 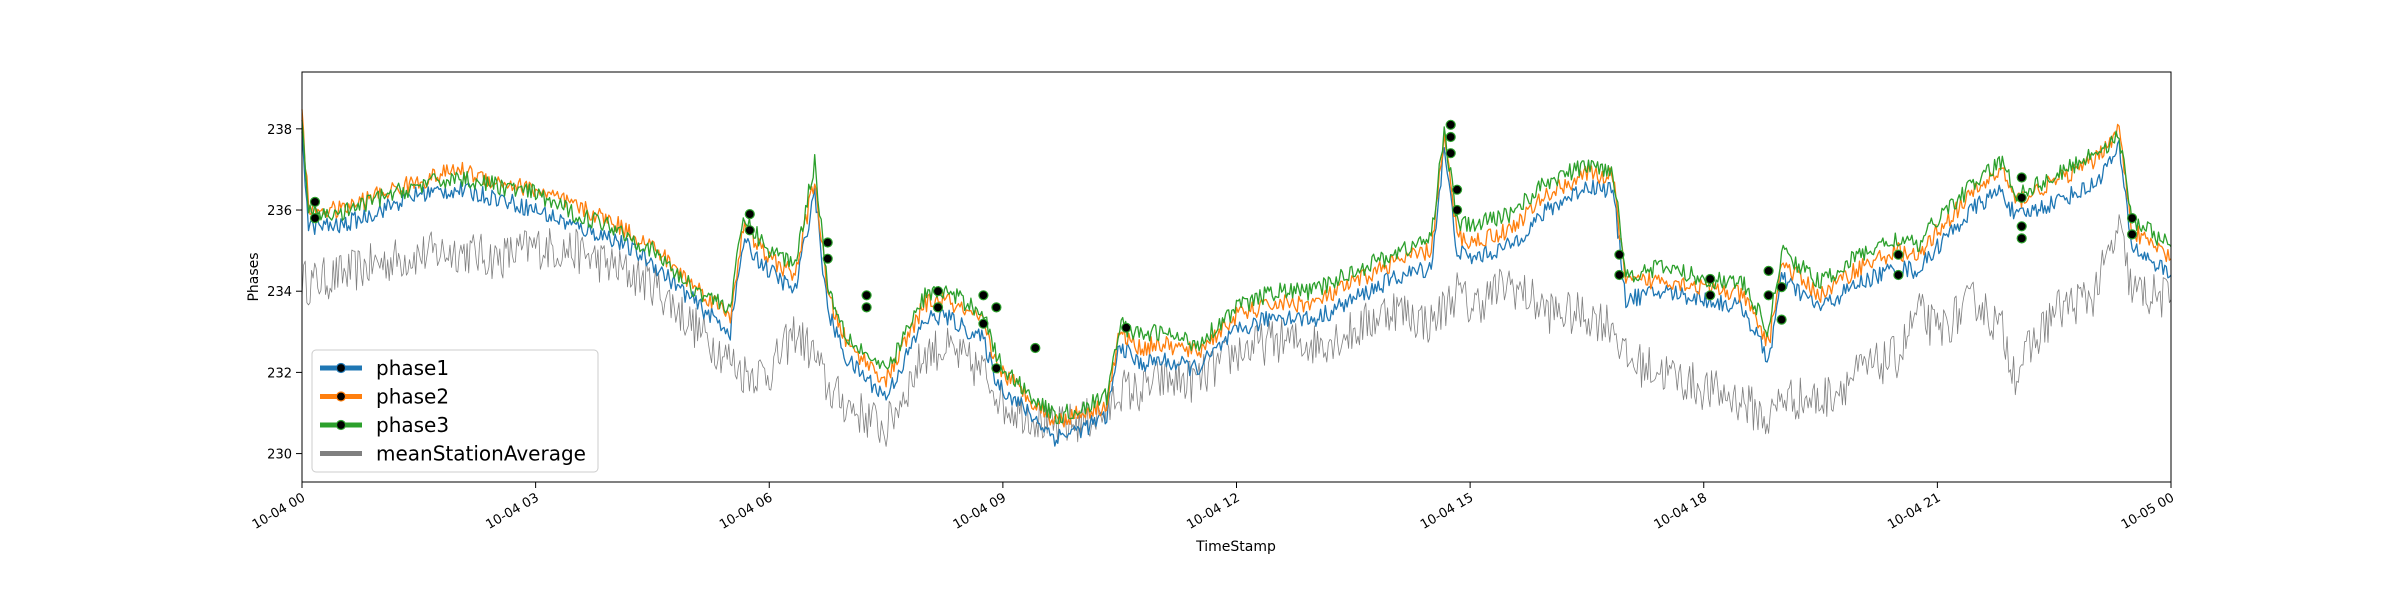 I want to click on y-axis-label: Phases, so click(x=254, y=276).